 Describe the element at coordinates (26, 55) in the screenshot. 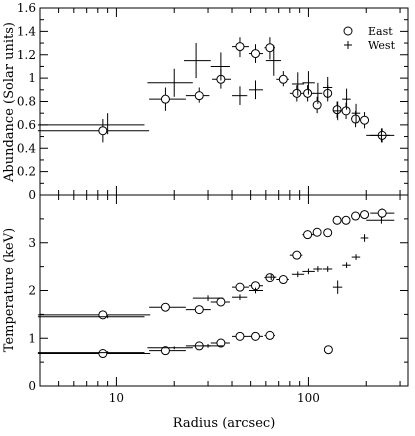

I see `top-ytick-label: 1.2` at that location.